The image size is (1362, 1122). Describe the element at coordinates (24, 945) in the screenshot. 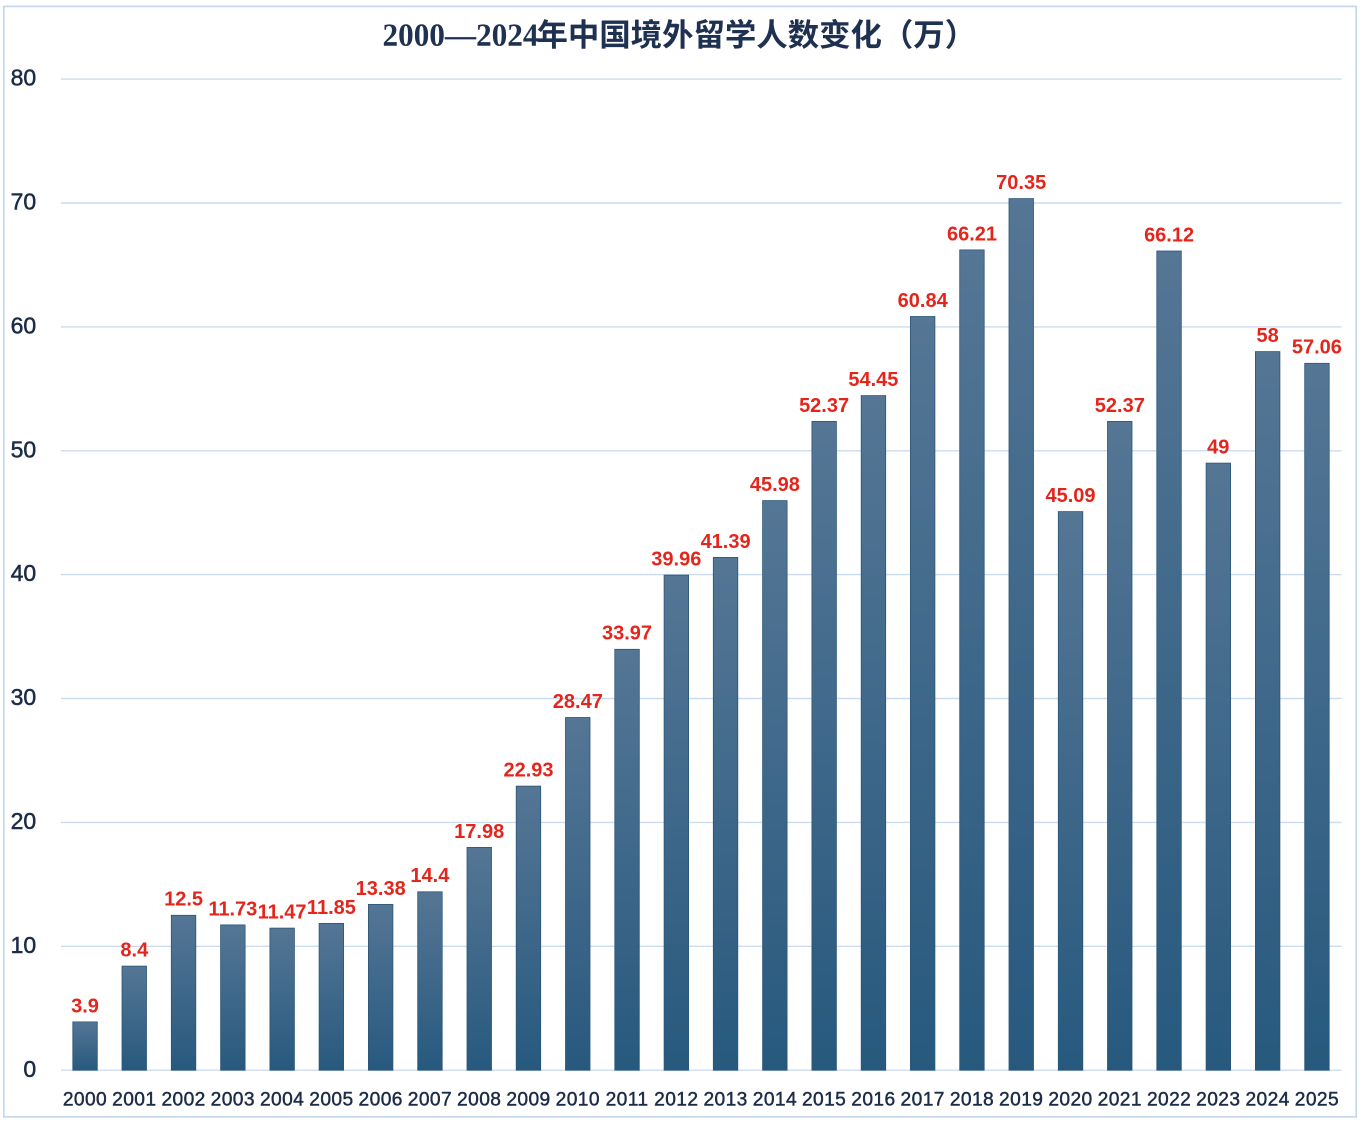

I see `svg-text: 10` at that location.